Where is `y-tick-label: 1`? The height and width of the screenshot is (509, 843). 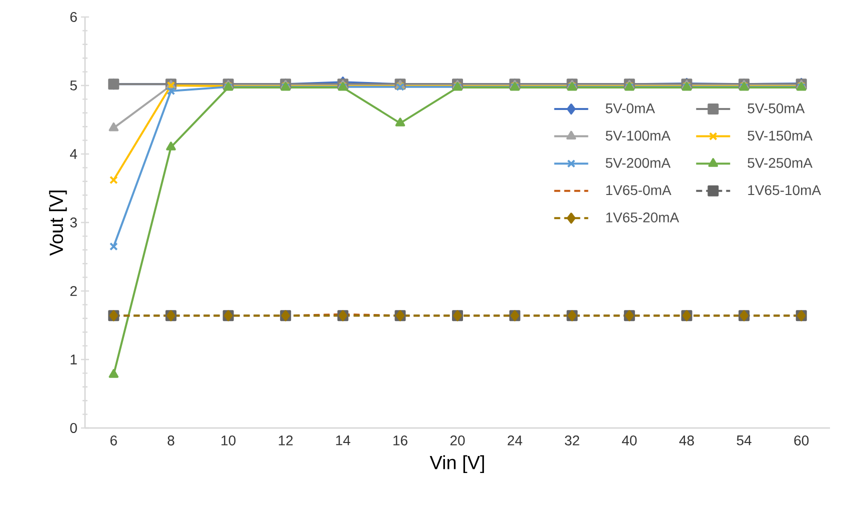
y-tick-label: 1 is located at coordinates (73, 359).